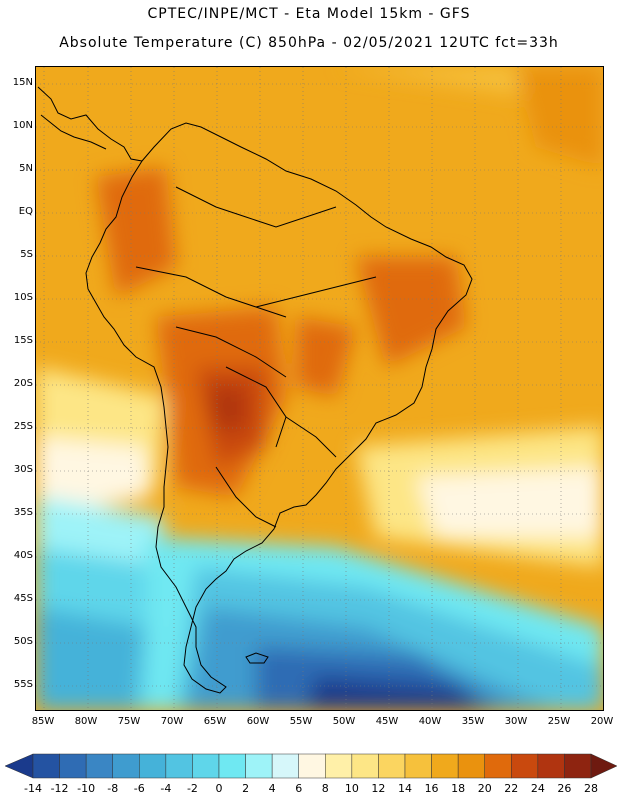  Describe the element at coordinates (166, 788) in the screenshot. I see `colorbar-label: -4` at that location.